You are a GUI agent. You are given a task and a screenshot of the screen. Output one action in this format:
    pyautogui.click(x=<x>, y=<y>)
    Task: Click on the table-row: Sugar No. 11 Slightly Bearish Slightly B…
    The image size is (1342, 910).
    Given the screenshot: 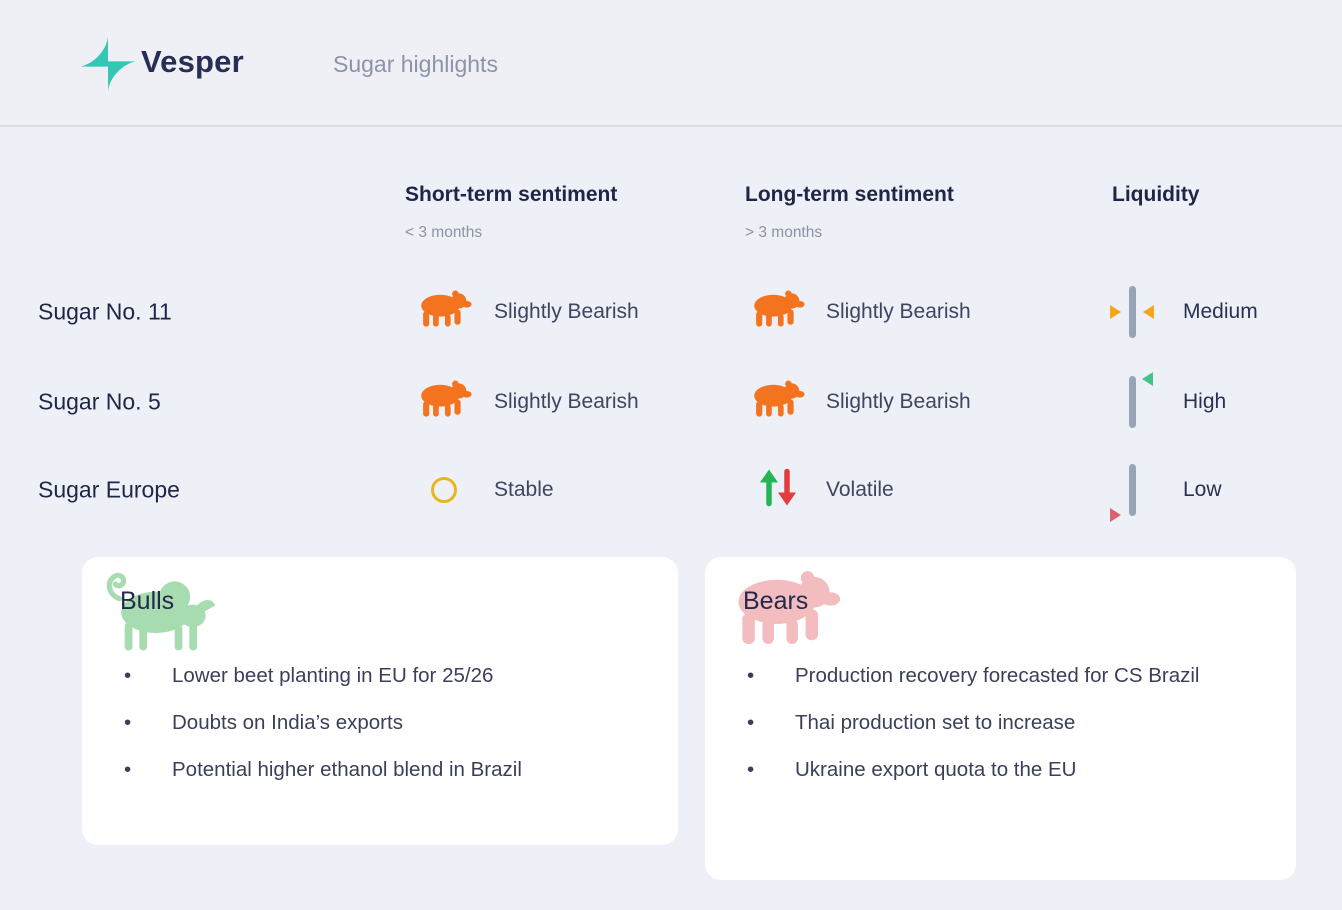 What is the action you would take?
    pyautogui.click(x=671, y=312)
    